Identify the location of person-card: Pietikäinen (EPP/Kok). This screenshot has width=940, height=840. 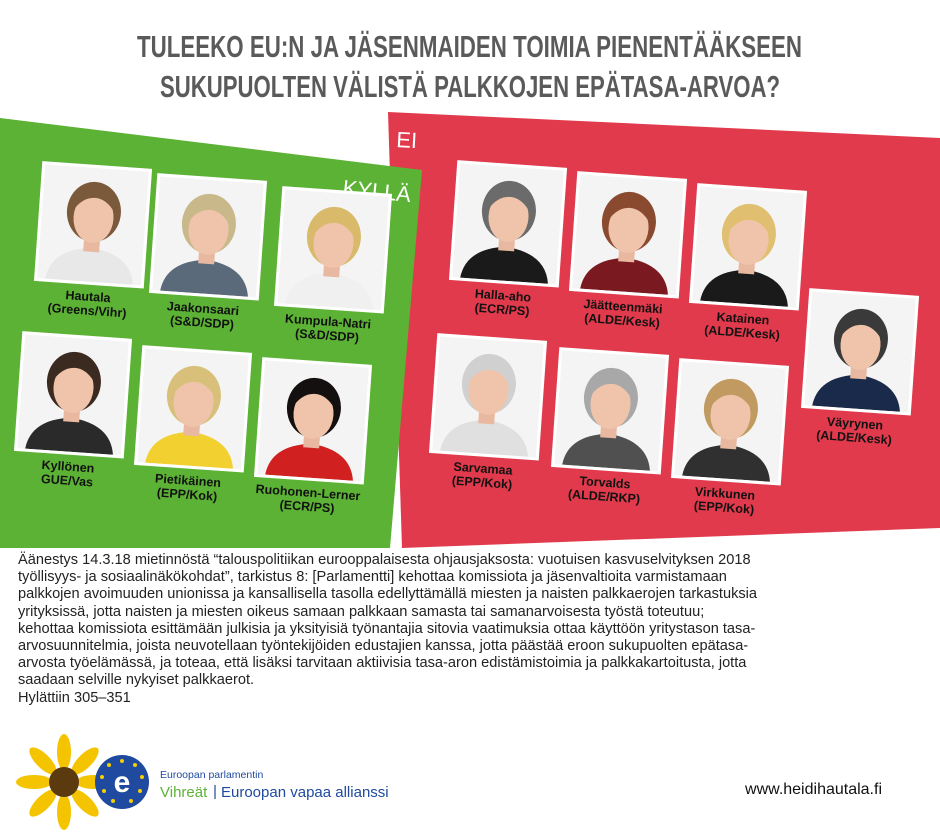
(192, 426).